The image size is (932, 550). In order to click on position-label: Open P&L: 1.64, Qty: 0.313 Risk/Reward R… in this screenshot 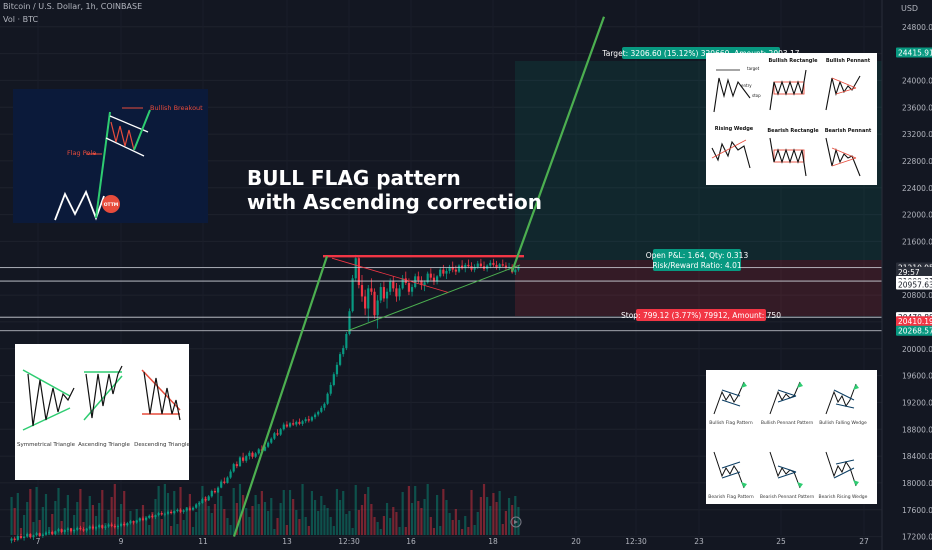, I will do `click(697, 260)`.